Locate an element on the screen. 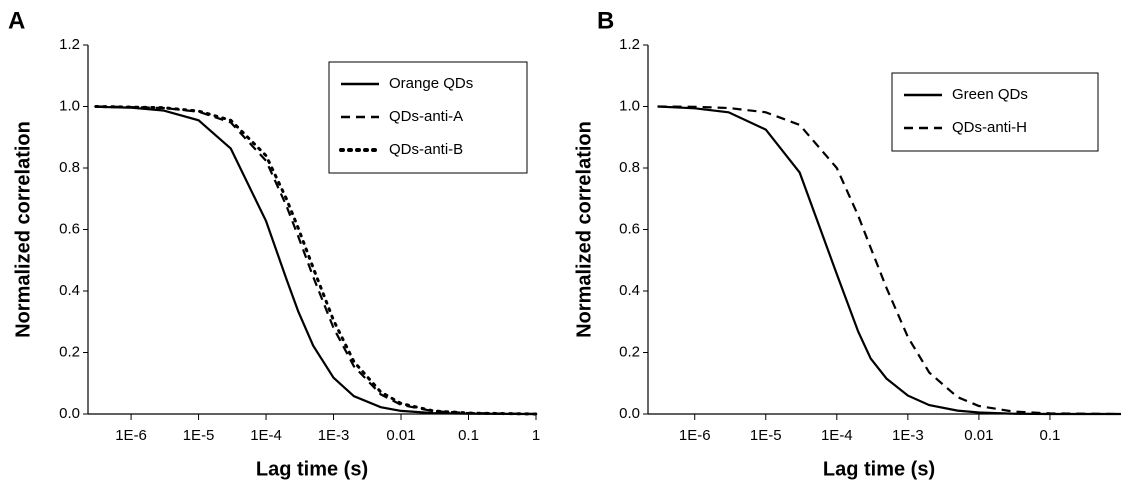  legend-label: Green QDs is located at coordinates (990, 94).